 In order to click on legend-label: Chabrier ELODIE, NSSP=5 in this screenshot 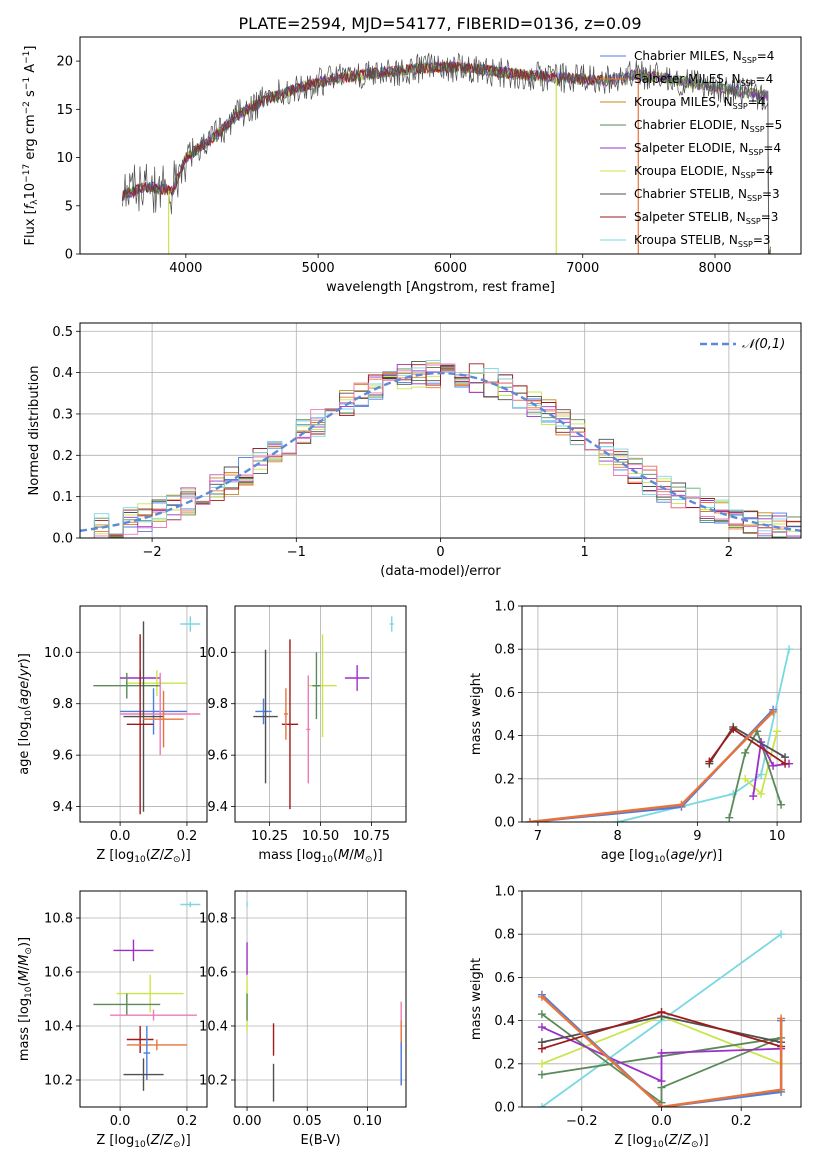, I will do `click(708, 126)`.